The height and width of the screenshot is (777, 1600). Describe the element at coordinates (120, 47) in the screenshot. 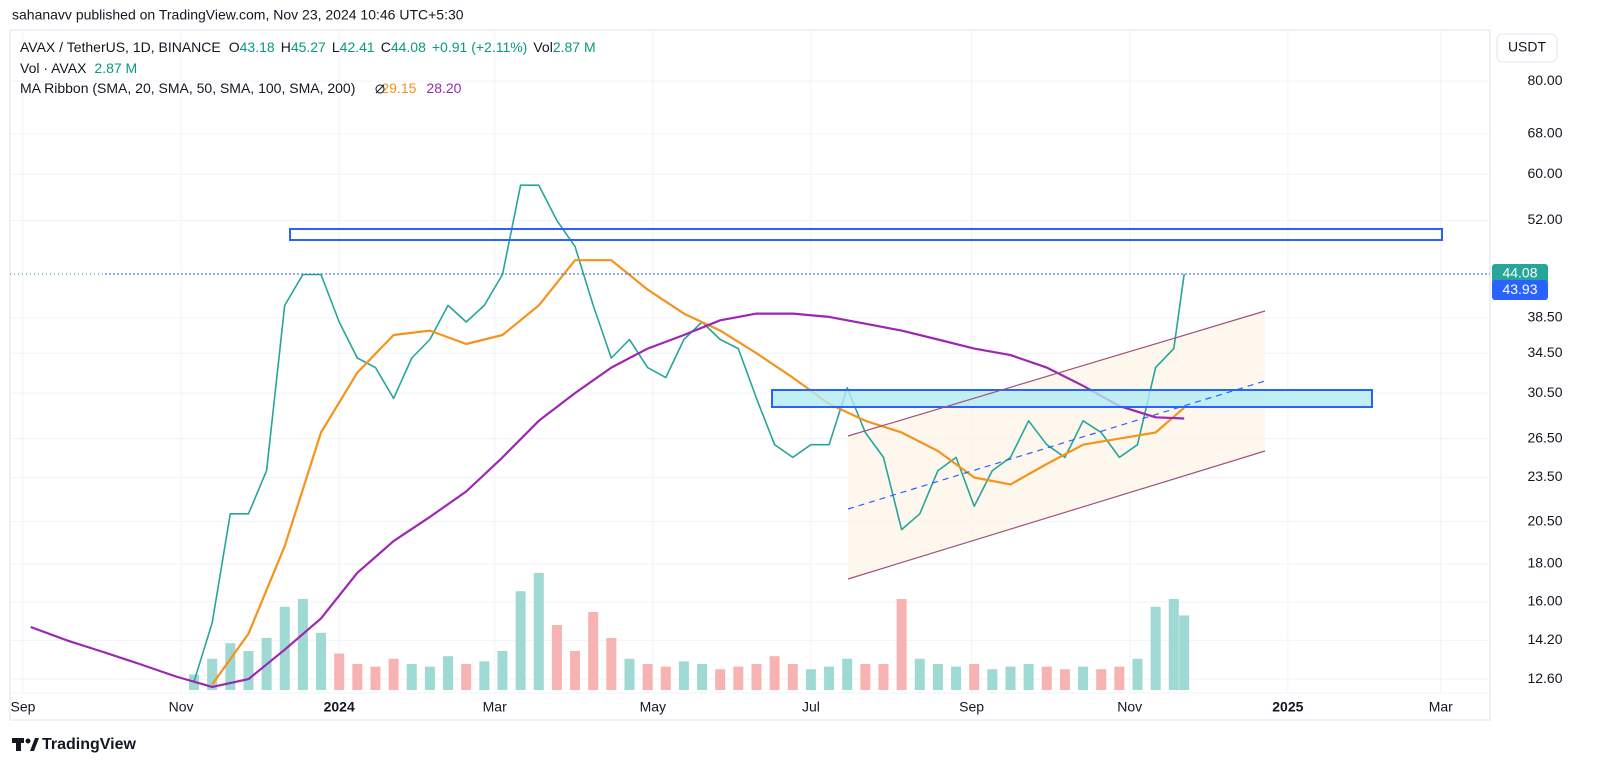

I see `symbol: AVAX / TetherUS, 1D, BINANCE` at that location.